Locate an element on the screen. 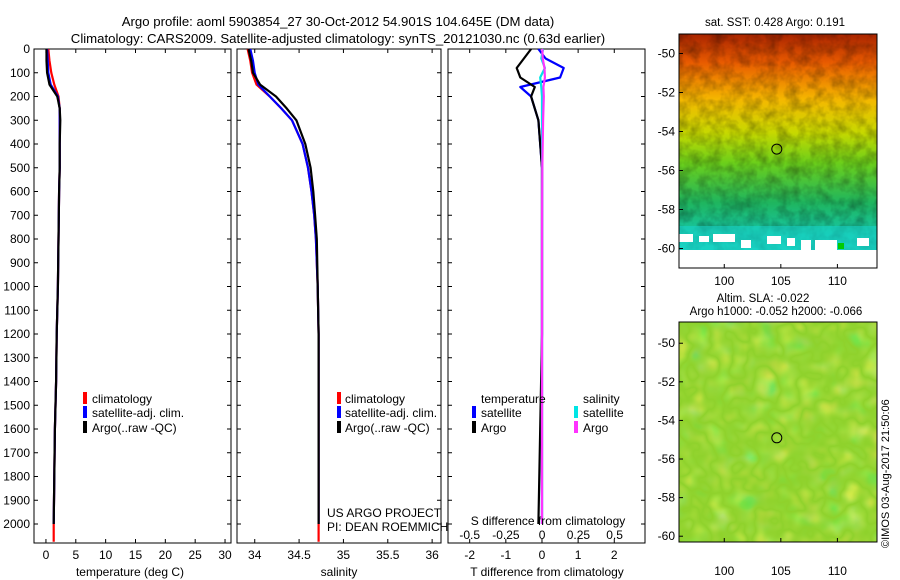 This screenshot has width=900, height=580. depth-tick-label: 1400 is located at coordinates (16, 382).